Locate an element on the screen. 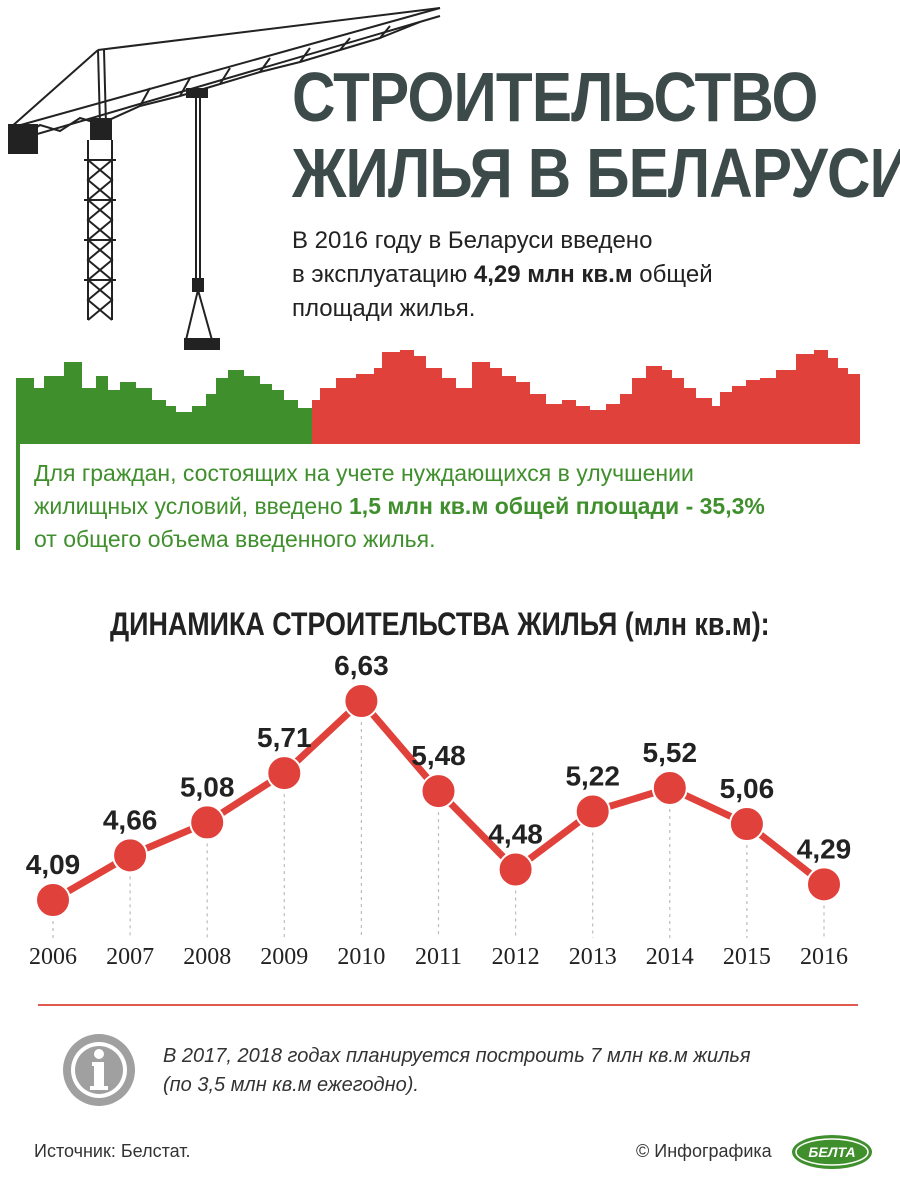 The width and height of the screenshot is (900, 1194). highlight-line-3: от общего объема введенного жилья. is located at coordinates (235, 539).